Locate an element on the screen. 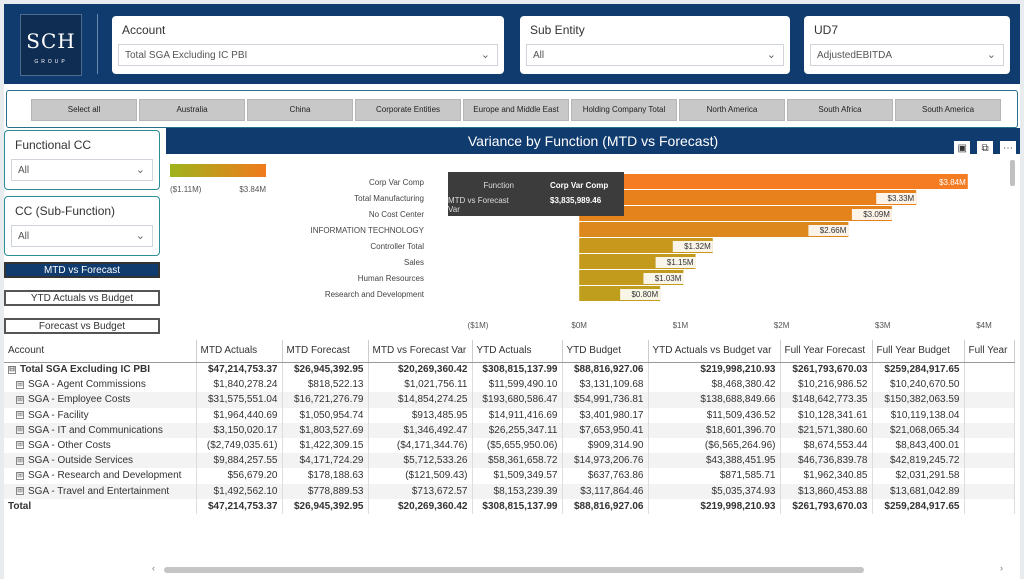 The image size is (1024, 579). value-cell: $14,854,274.25 is located at coordinates (420, 400).